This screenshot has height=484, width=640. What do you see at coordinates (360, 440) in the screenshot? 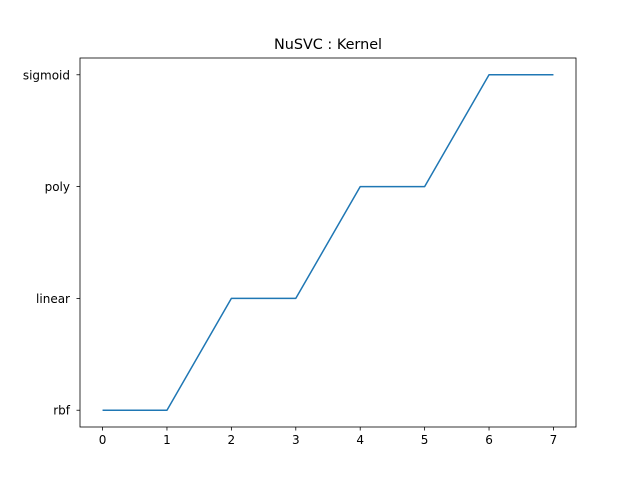
I see `x-tick-label: 4` at bounding box center [360, 440].